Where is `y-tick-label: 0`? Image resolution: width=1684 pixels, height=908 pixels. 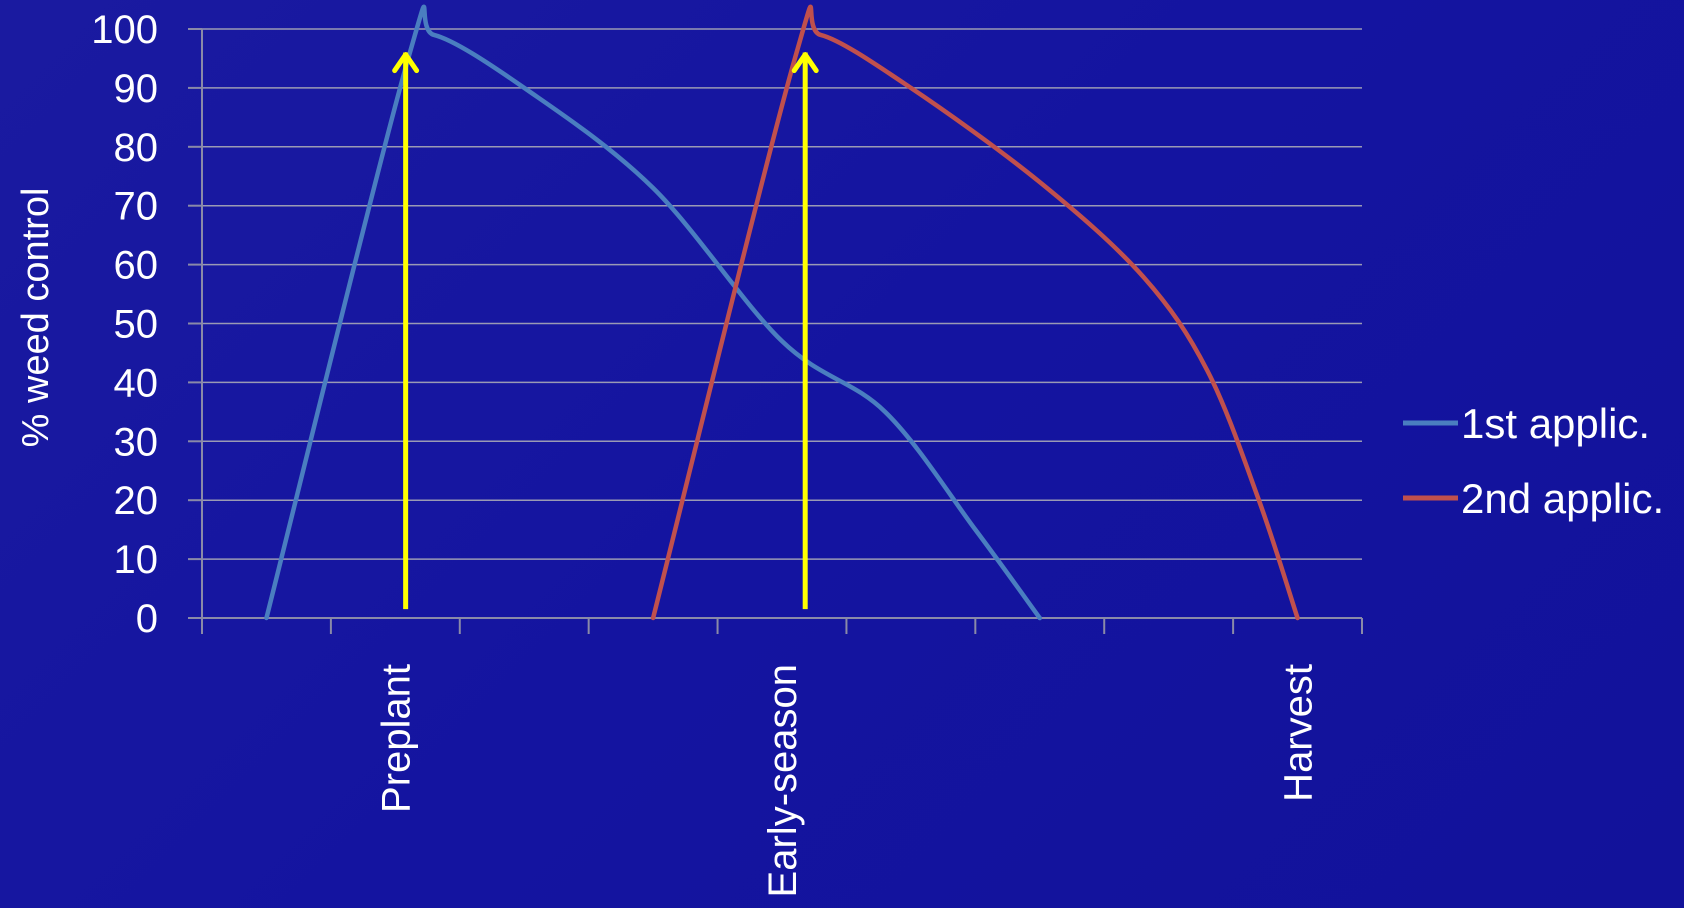 y-tick-label: 0 is located at coordinates (147, 619).